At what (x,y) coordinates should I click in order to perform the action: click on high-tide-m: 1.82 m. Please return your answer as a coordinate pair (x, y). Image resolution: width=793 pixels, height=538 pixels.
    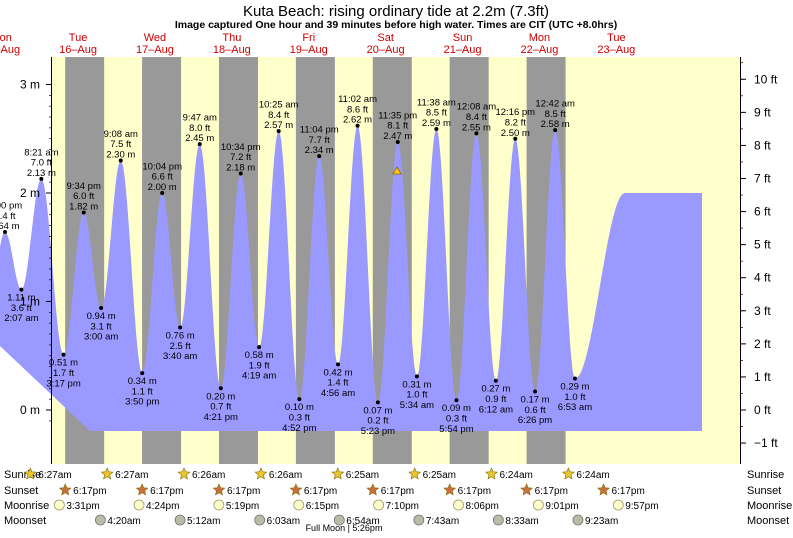
    Looking at the image, I should click on (83, 207).